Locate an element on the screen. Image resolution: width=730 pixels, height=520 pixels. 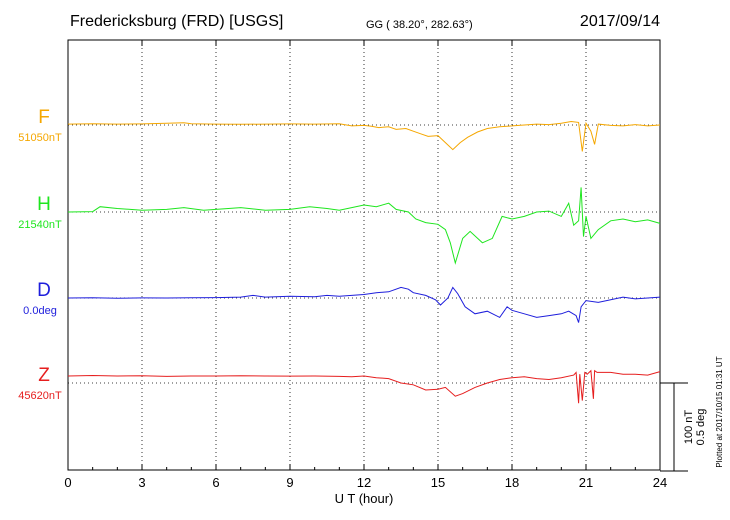
scale-label-deg: 0.5 deg is located at coordinates (701, 427).